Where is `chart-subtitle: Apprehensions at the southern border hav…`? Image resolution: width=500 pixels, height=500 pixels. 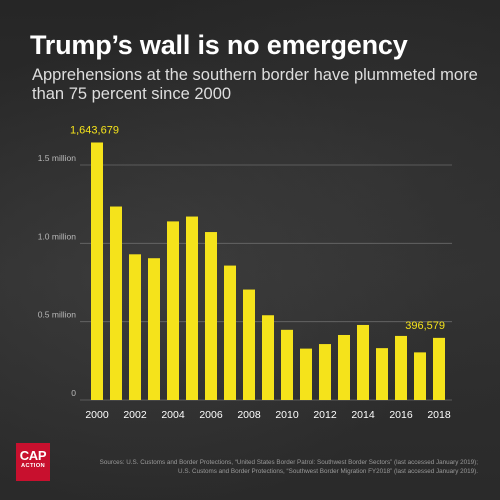 chart-subtitle: Apprehensions at the southern border hav… is located at coordinates (255, 84).